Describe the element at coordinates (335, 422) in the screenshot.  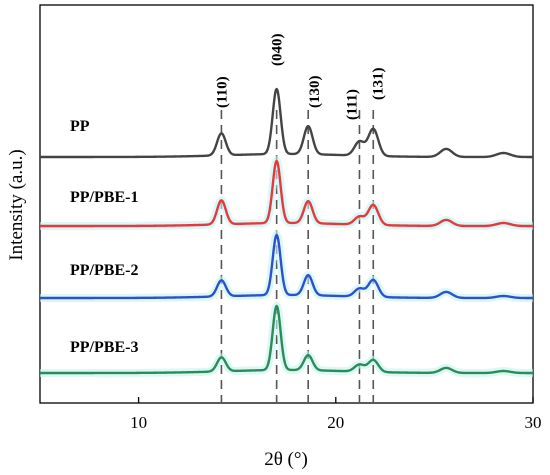
I see `x-tick-label: 20` at that location.